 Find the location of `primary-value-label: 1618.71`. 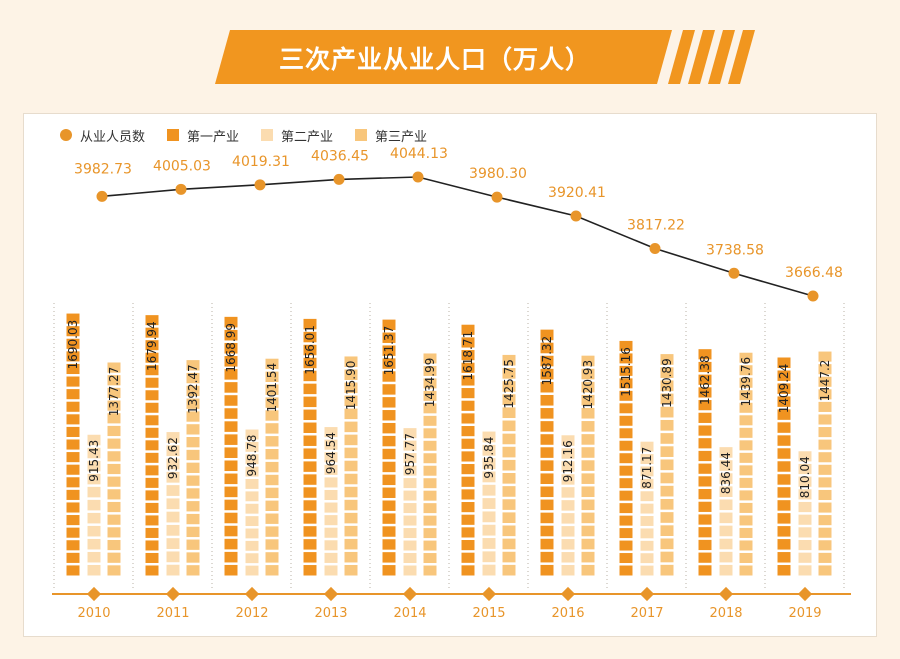

primary-value-label: 1618.71 is located at coordinates (468, 356).